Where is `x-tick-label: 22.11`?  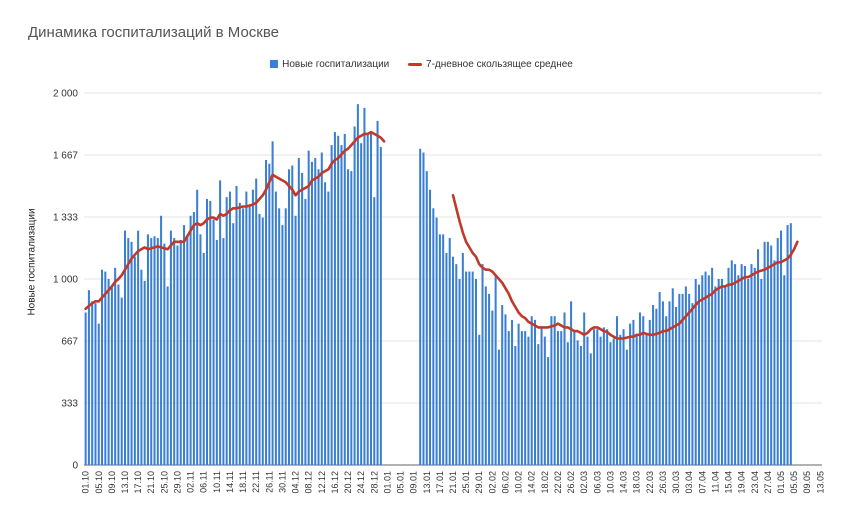
x-tick-label: 22.11 is located at coordinates (256, 482).